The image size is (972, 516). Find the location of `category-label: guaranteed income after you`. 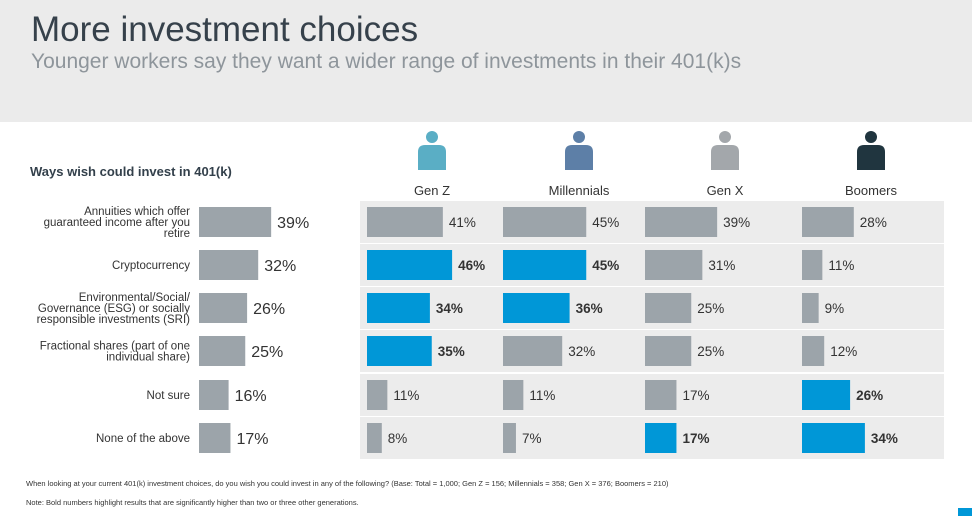

category-label: guaranteed income after you is located at coordinates (117, 223).